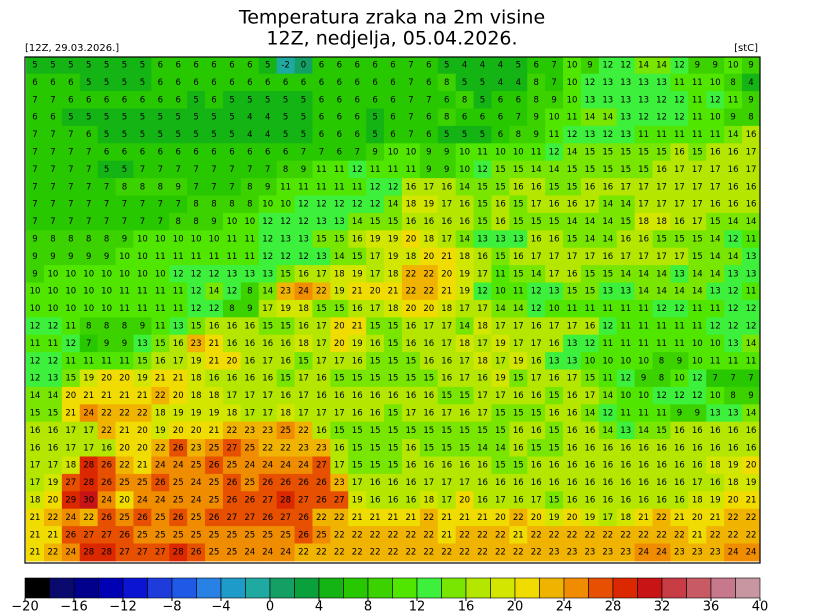  I want to click on field-value: 10, so click(124, 274).